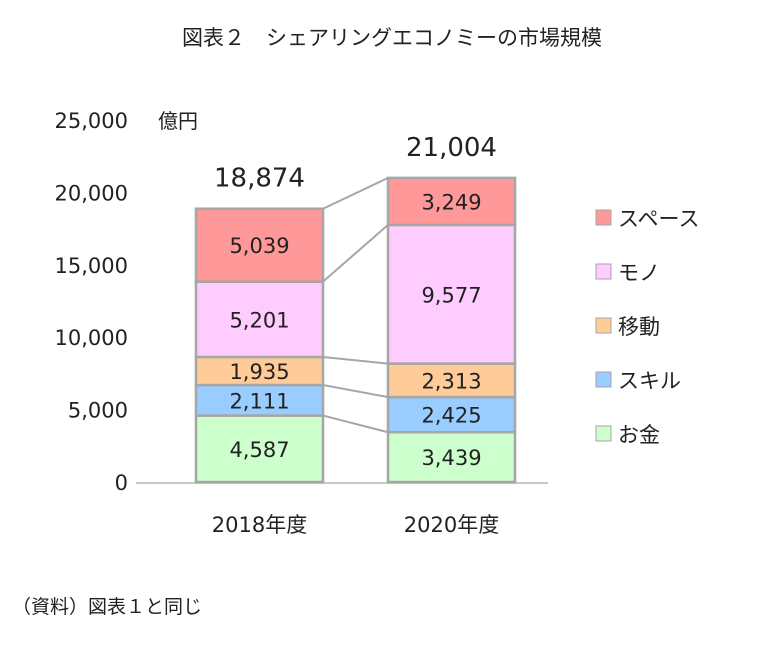  Describe the element at coordinates (121, 483) in the screenshot. I see `y-tick-label: 0` at that location.